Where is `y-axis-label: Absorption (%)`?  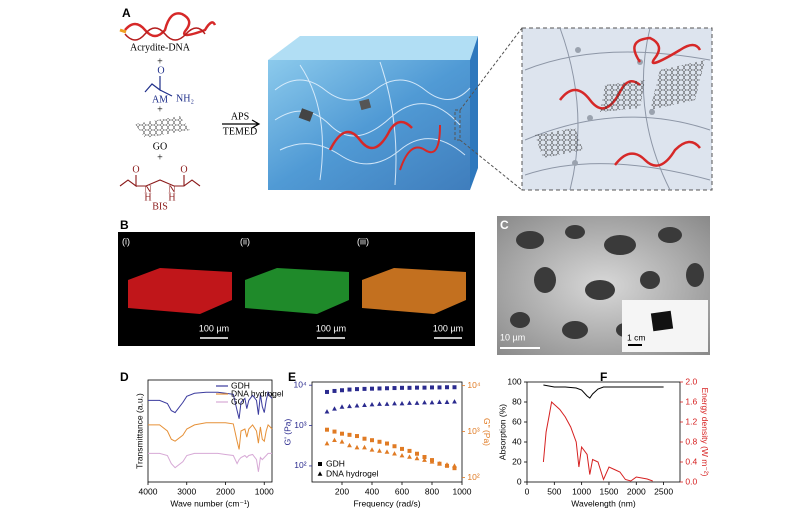
y-axis-label: Absorption (%) is located at coordinates (502, 432).